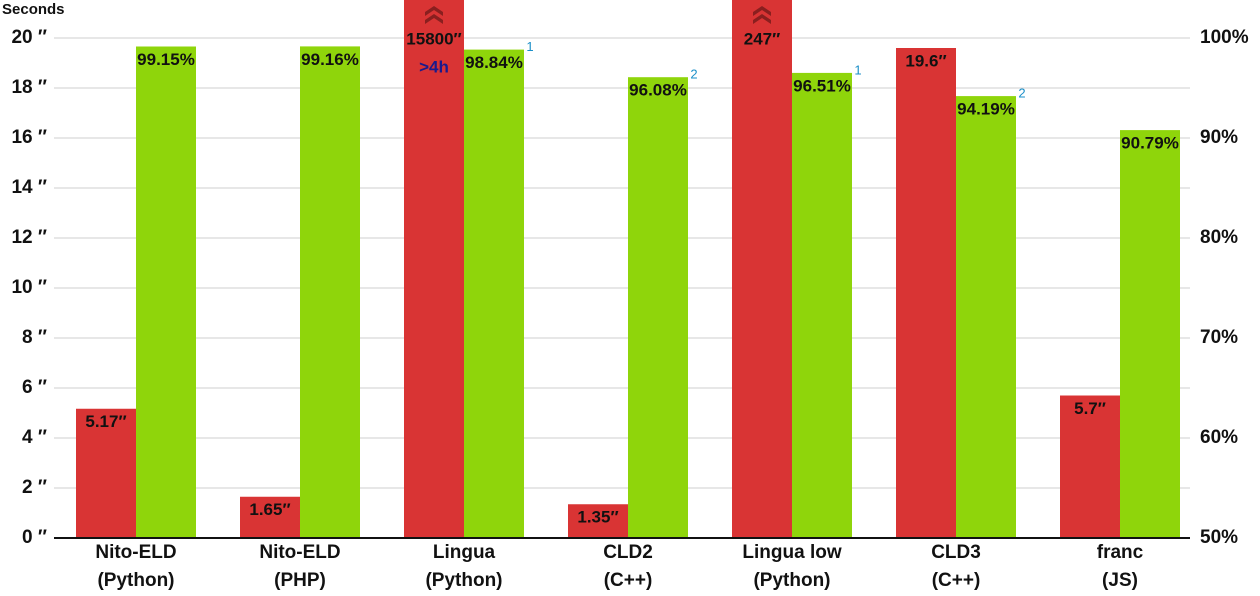 The height and width of the screenshot is (596, 1260). I want to click on y-tick-label: 2 ″, so click(34, 487).